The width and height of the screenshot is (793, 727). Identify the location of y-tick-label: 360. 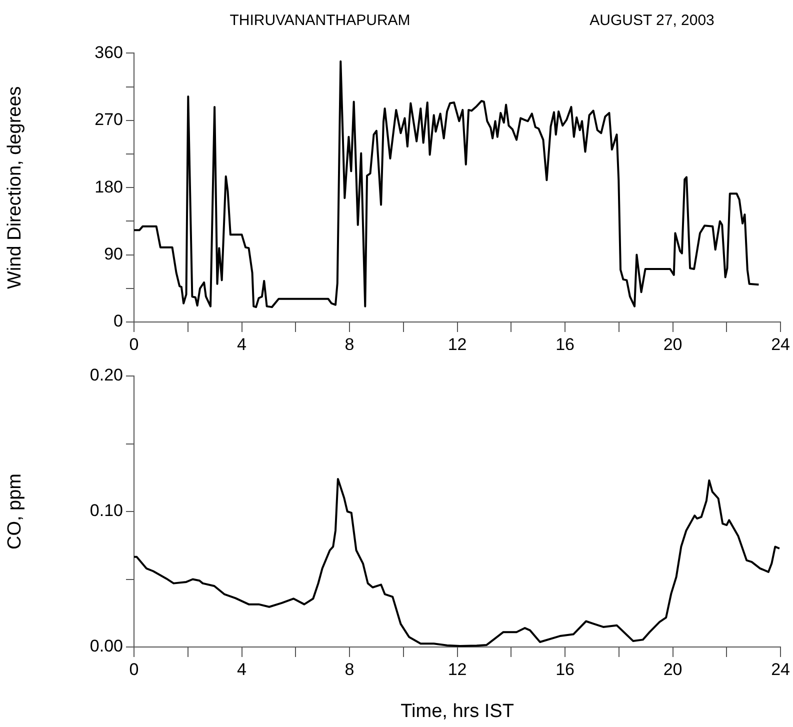
(108, 52).